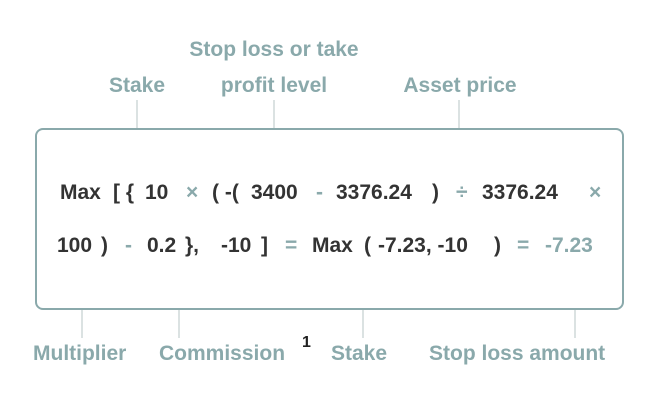 The image size is (656, 404). Describe the element at coordinates (319, 192) in the screenshot. I see `minus-operator-1: -` at that location.